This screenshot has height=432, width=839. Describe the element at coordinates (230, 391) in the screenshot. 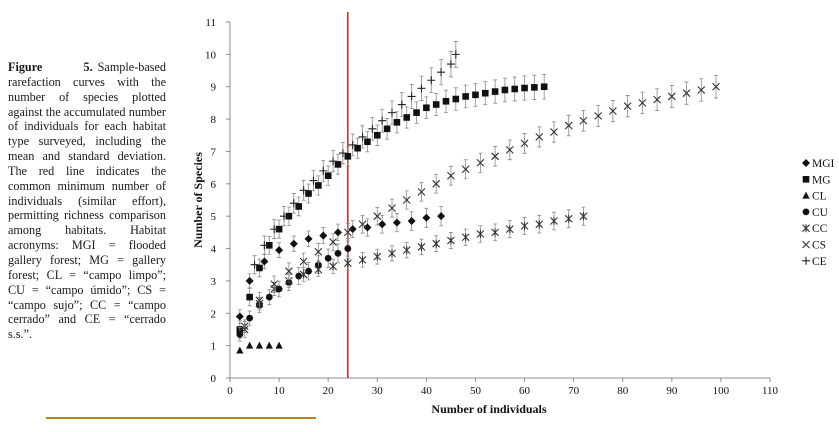

I see `x-tick-label: 0` at that location.